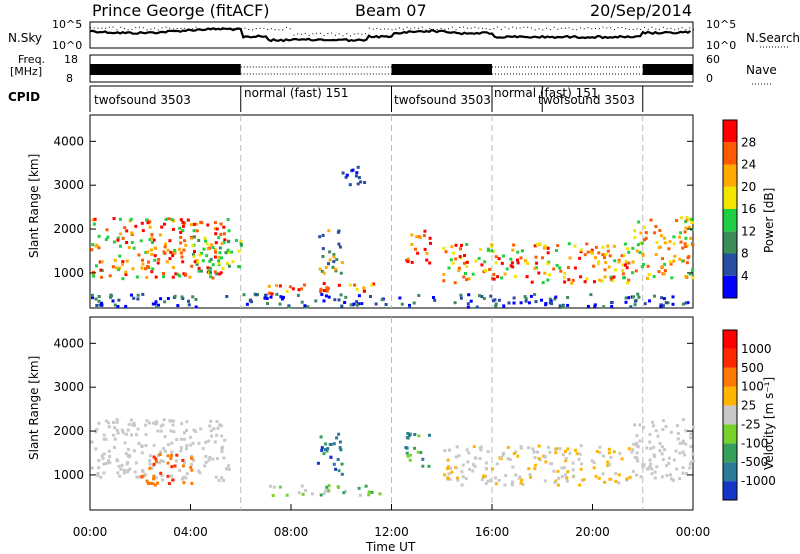 Image resolution: width=800 pixels, height=554 pixels. I want to click on noise-sky-trace, so click(390, 35).